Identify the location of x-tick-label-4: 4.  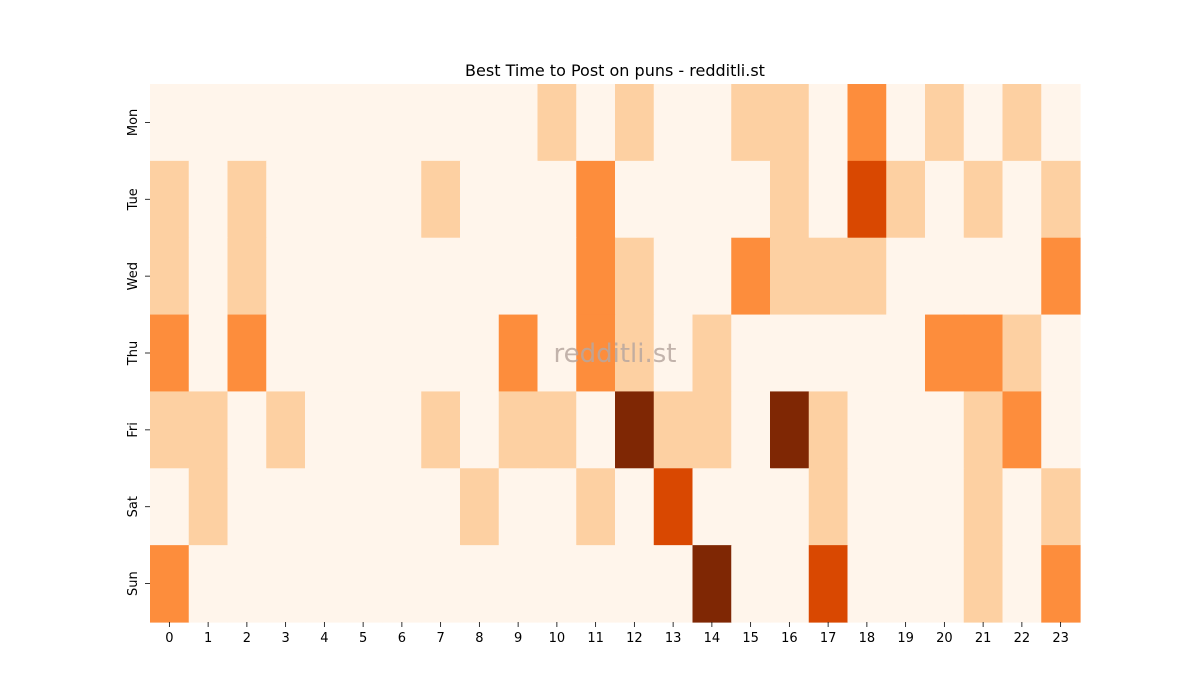
(324, 638).